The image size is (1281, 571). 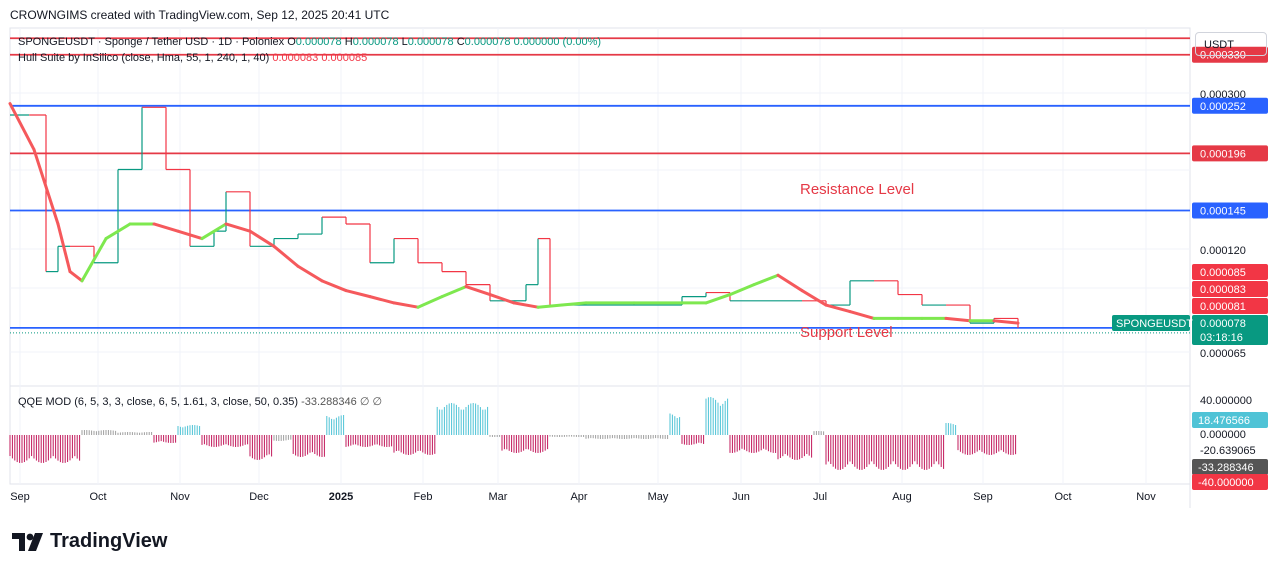 I want to click on indicator-value-1: 0.000083, so click(x=295, y=58).